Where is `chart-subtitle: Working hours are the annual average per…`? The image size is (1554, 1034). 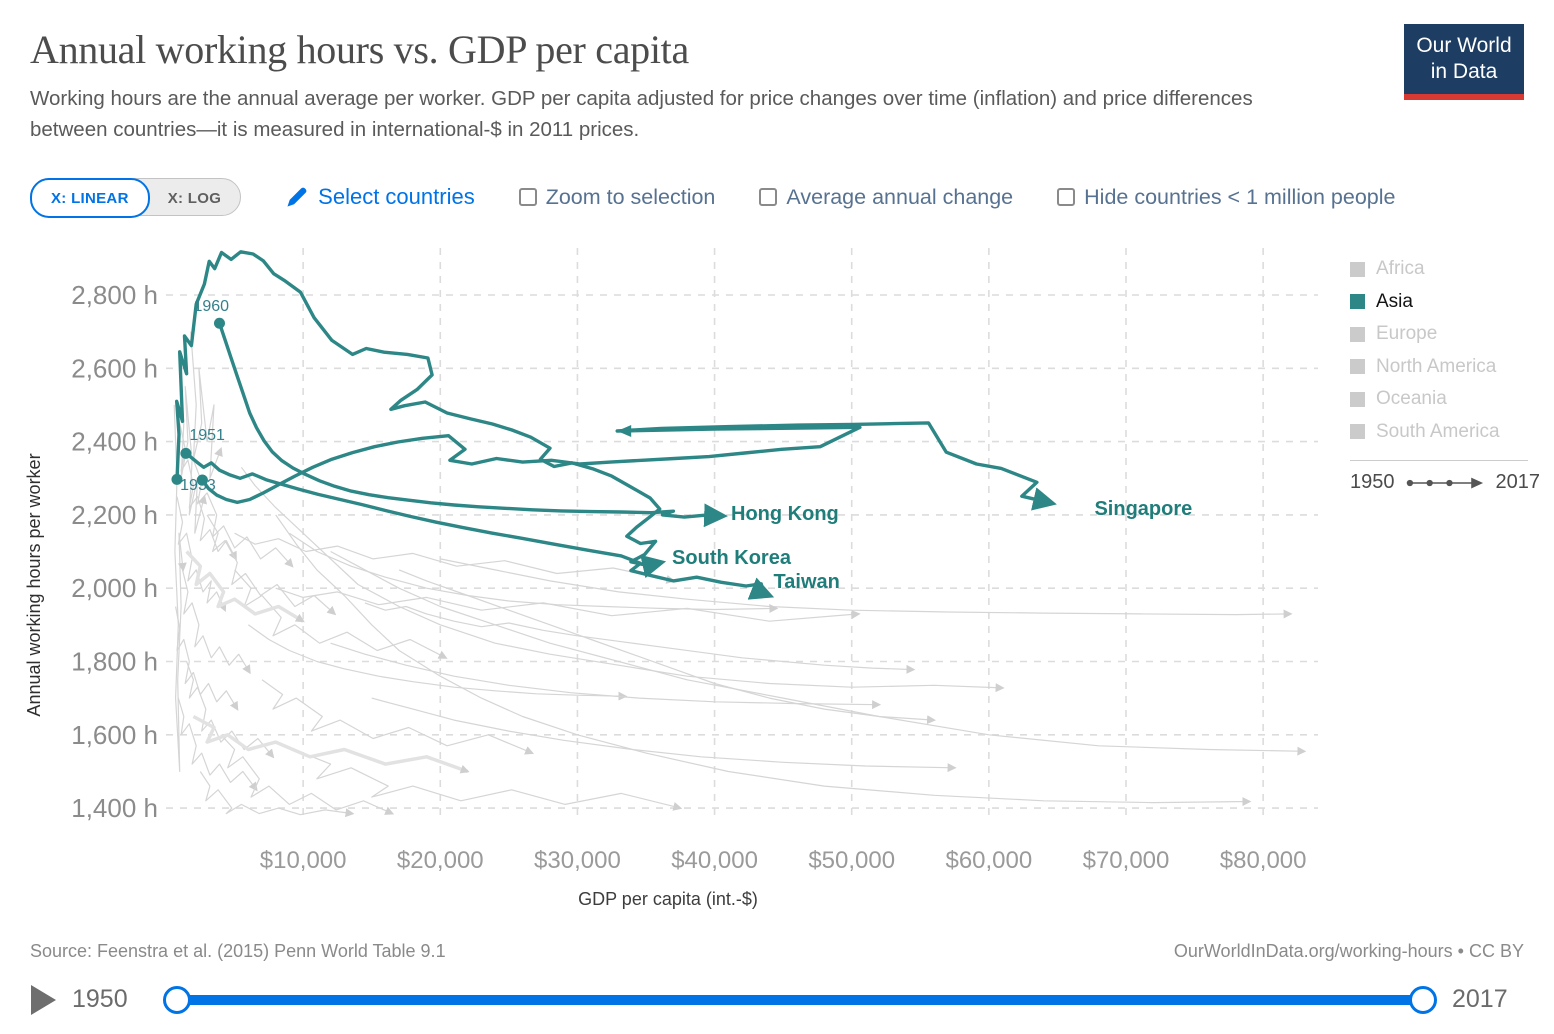
chart-subtitle: Working hours are the annual average per… is located at coordinates (641, 114).